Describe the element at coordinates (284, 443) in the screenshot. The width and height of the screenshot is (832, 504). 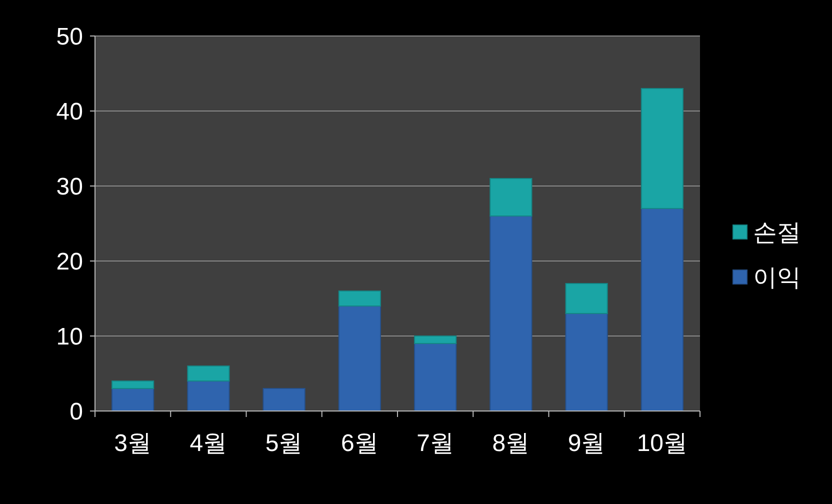
I see `x-tick-label: 5월` at that location.